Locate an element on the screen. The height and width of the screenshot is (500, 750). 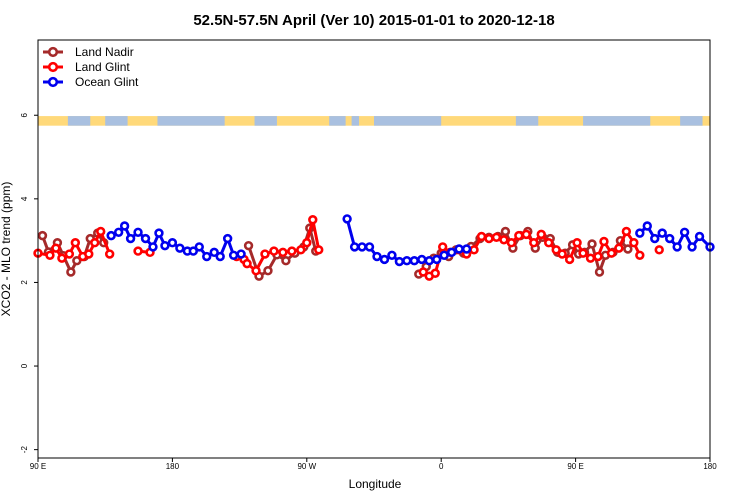
land-ocean-strip is located at coordinates (374, 121).